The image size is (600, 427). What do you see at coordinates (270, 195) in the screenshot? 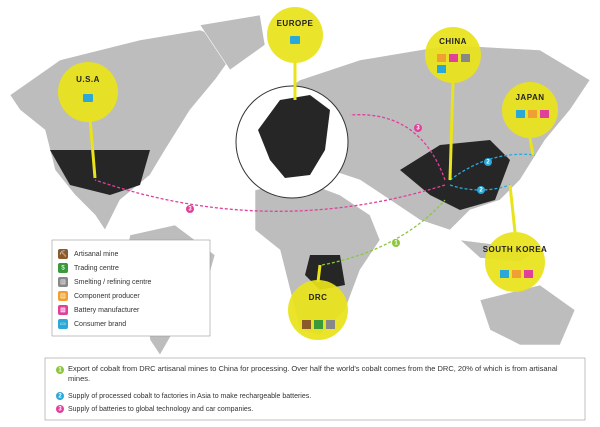
I see `route-3-usa` at bounding box center [270, 195].